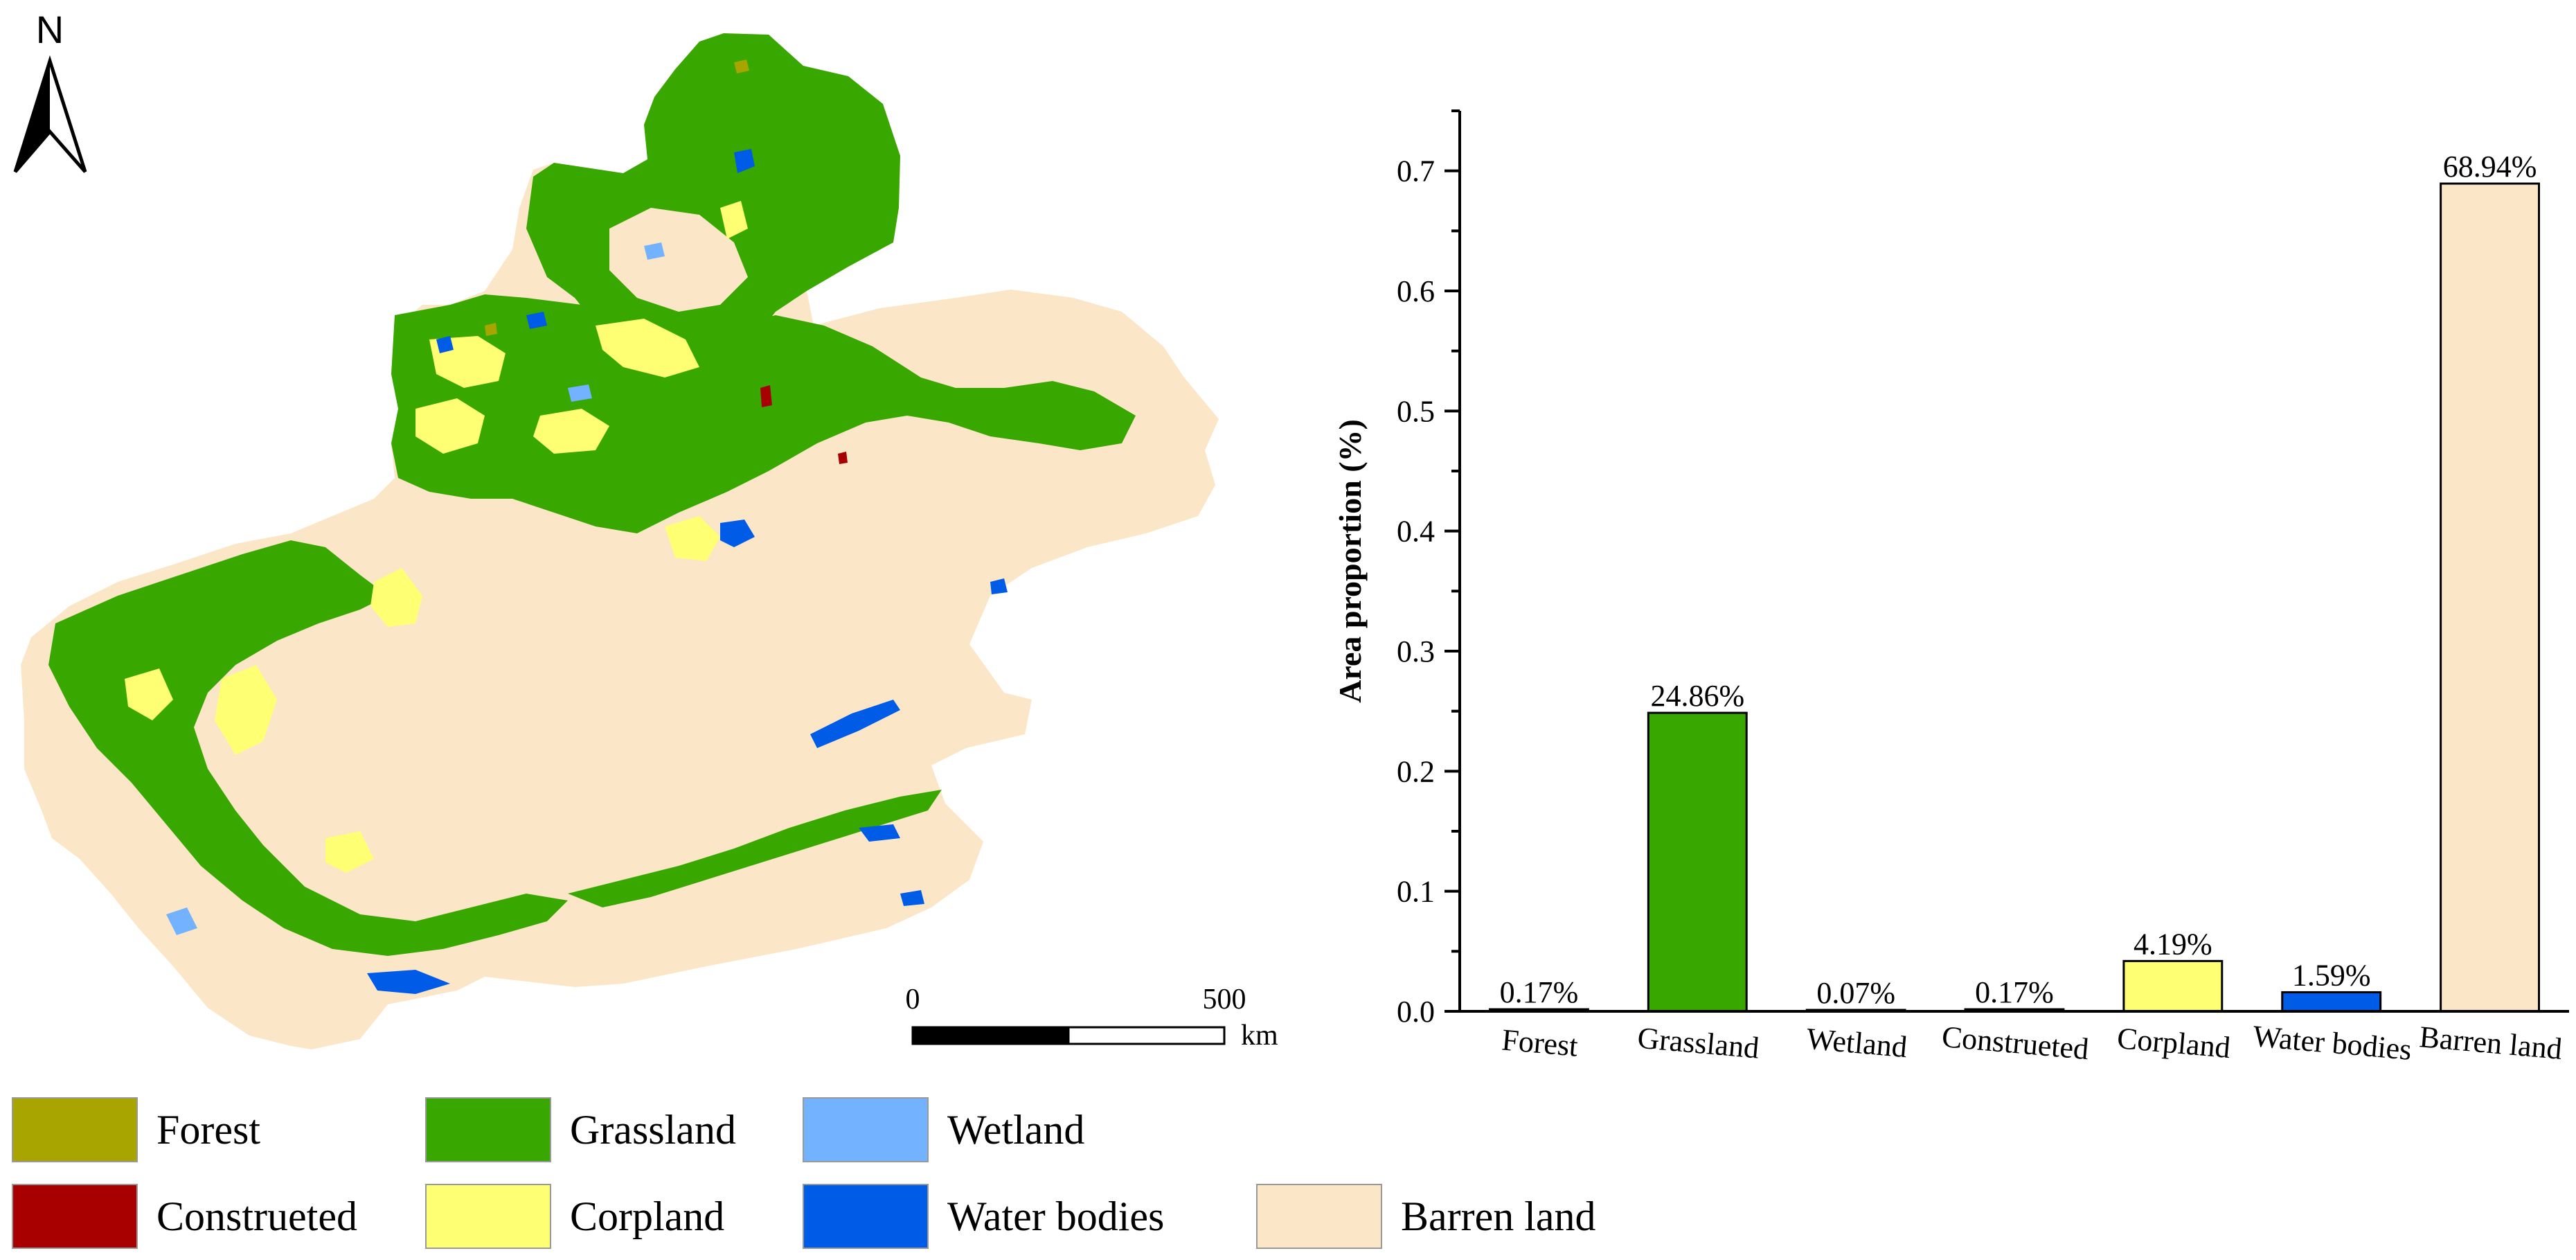 The height and width of the screenshot is (1260, 2576). I want to click on y-tick-label: 0.6, so click(1416, 291).